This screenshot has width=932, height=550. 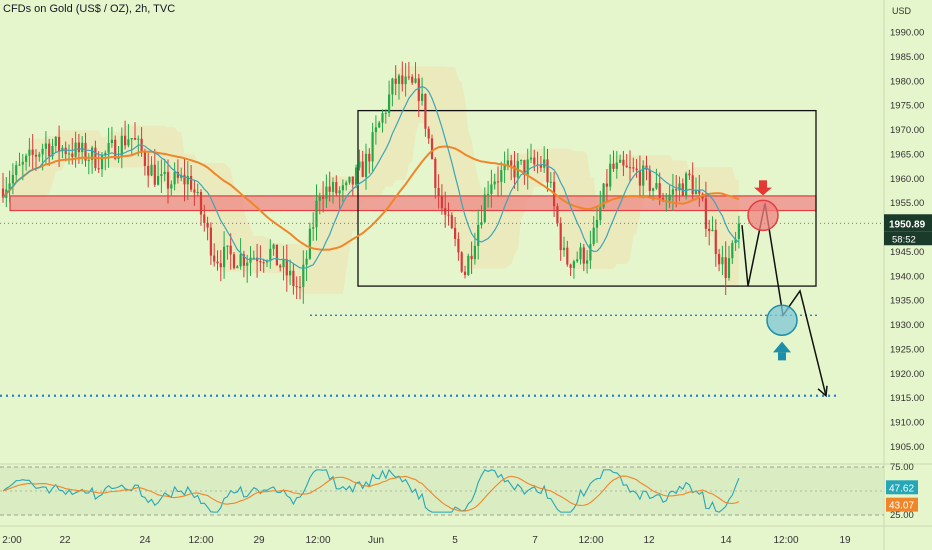 What do you see at coordinates (784, 299) in the screenshot?
I see `projection-path` at bounding box center [784, 299].